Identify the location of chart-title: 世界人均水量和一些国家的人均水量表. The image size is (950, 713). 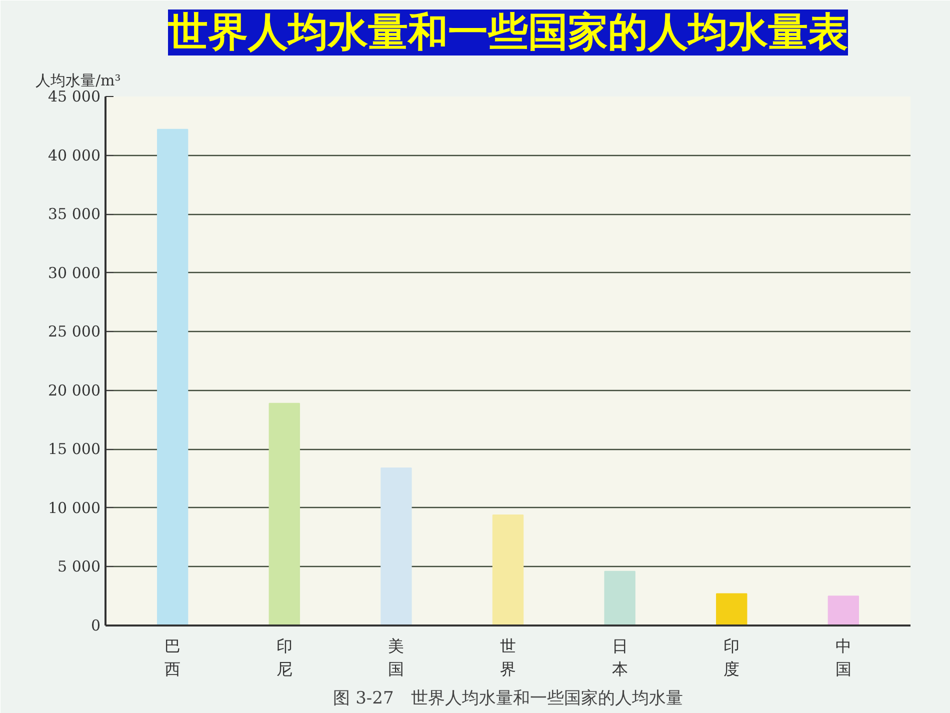
(507, 33).